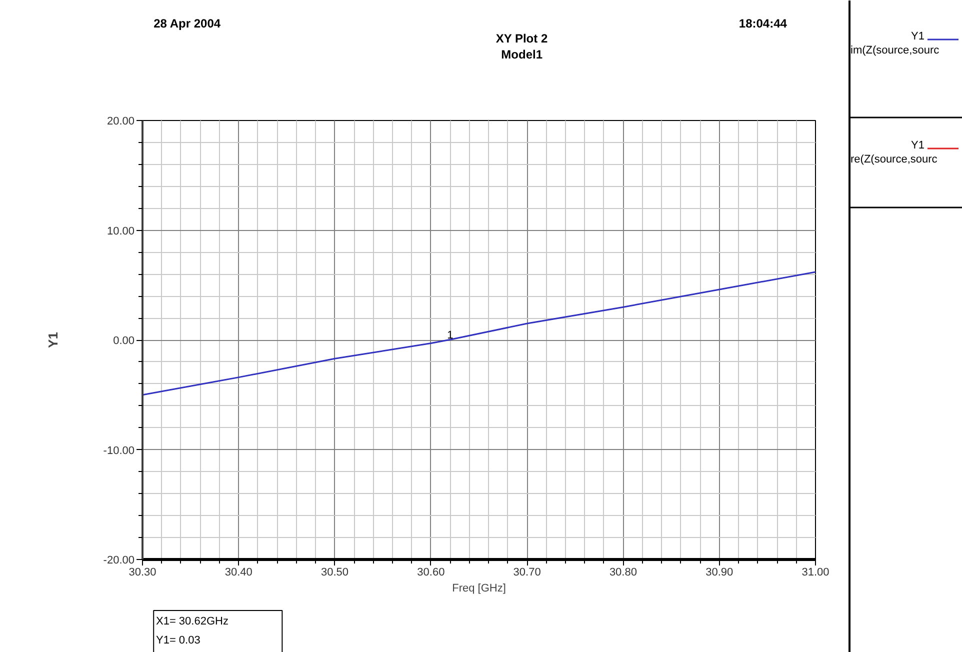 This screenshot has width=962, height=652. What do you see at coordinates (178, 640) in the screenshot?
I see `text: Y1= 0.03` at bounding box center [178, 640].